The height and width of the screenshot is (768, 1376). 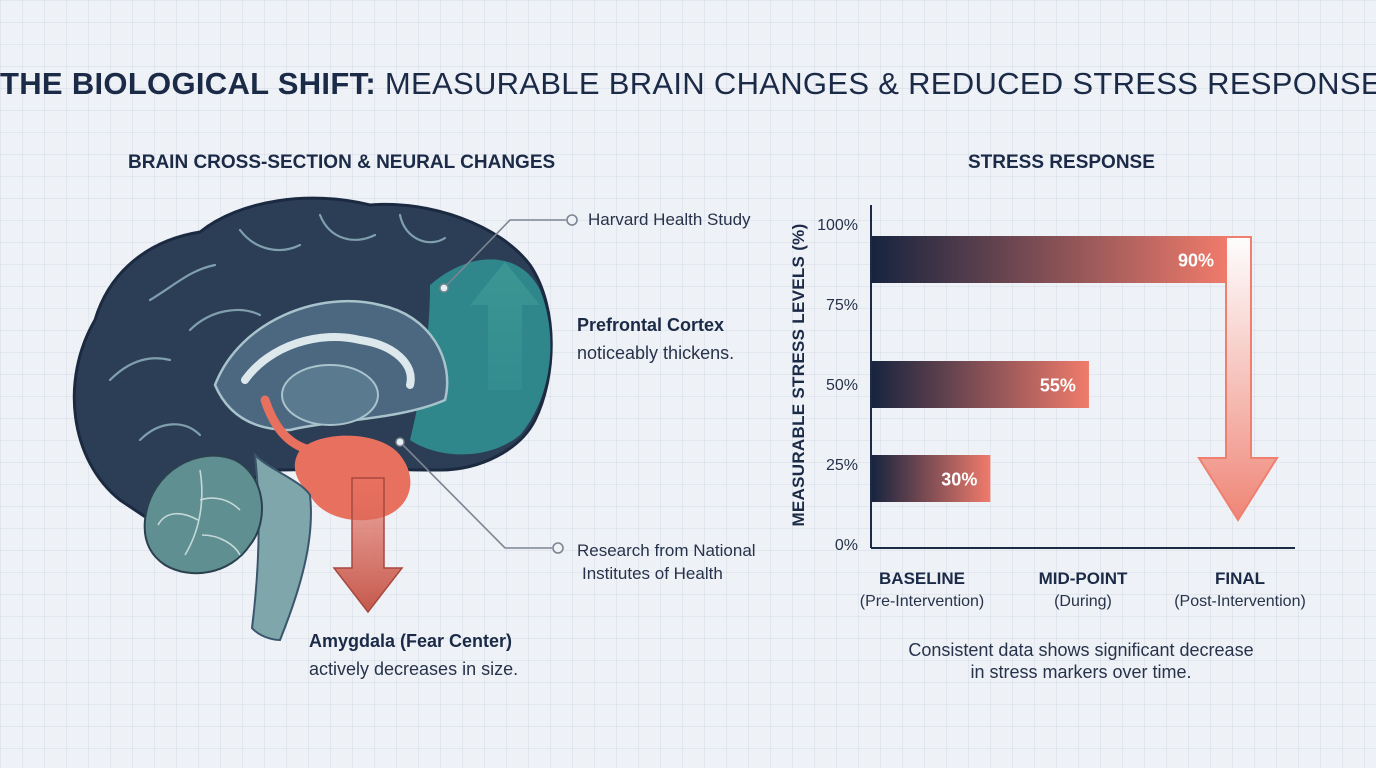 What do you see at coordinates (330, 395) in the screenshot?
I see `thalamus` at bounding box center [330, 395].